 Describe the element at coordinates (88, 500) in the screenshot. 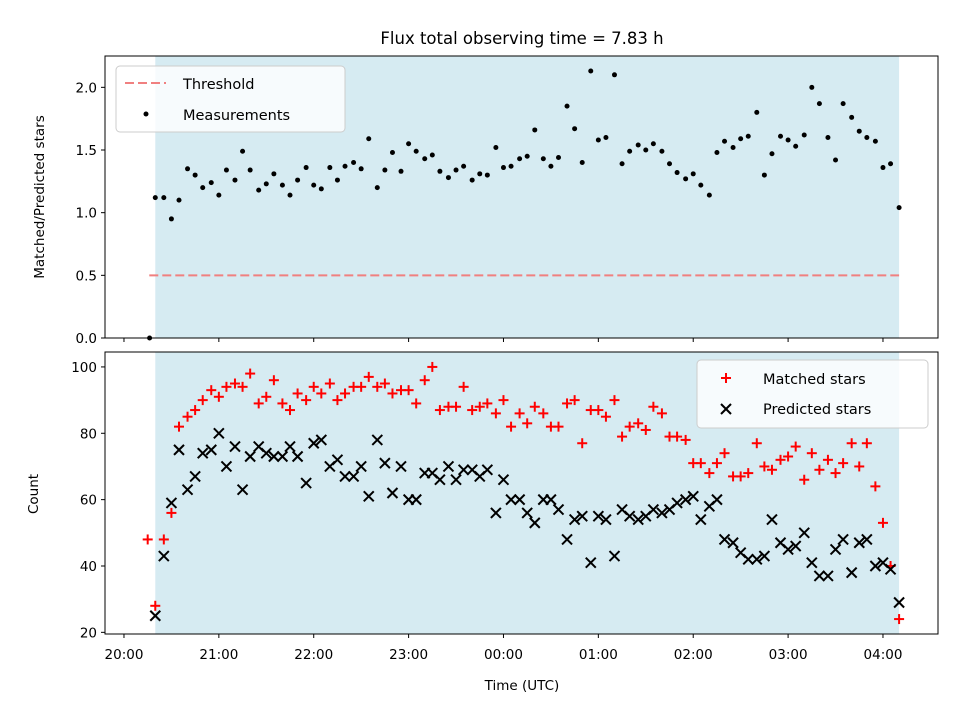

I see `bottom-y-ticks: 20 40 60 80 100` at that location.